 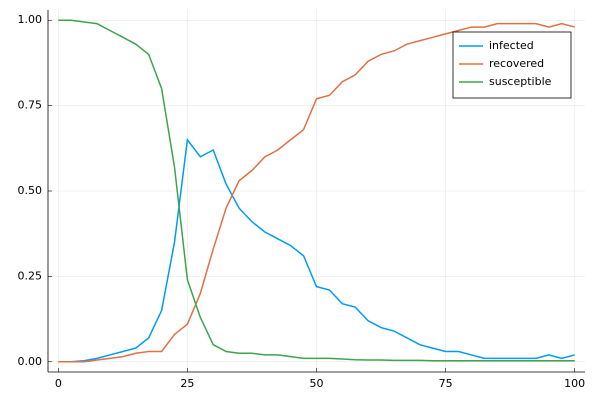 What do you see at coordinates (520, 81) in the screenshot?
I see `legend-label: susceptible` at bounding box center [520, 81].